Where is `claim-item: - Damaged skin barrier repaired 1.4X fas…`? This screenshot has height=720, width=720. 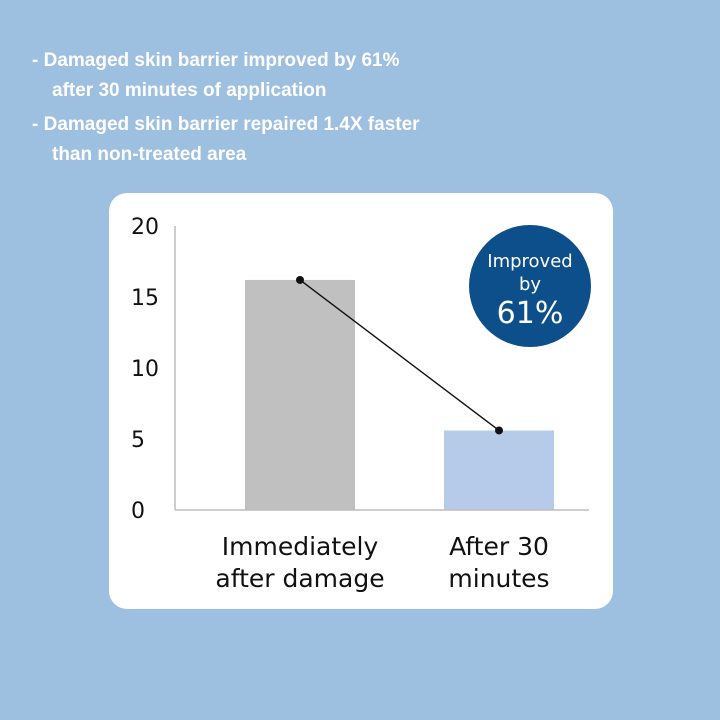
claim-item: - Damaged skin barrier repaired 1.4X fas… is located at coordinates (226, 140).